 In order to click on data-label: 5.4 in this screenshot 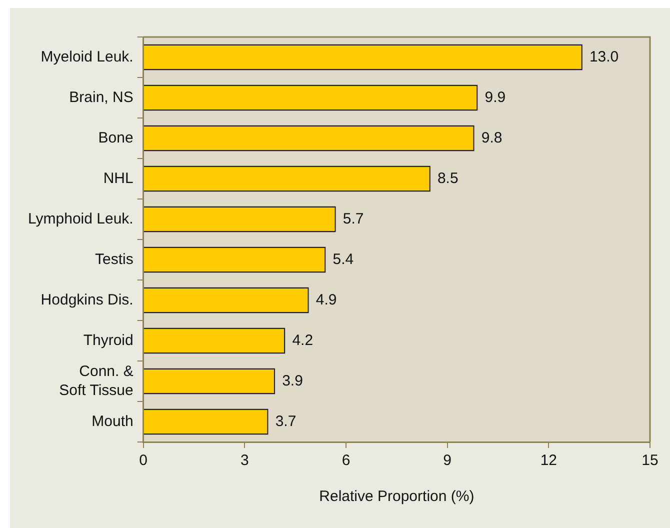, I will do `click(343, 259)`.